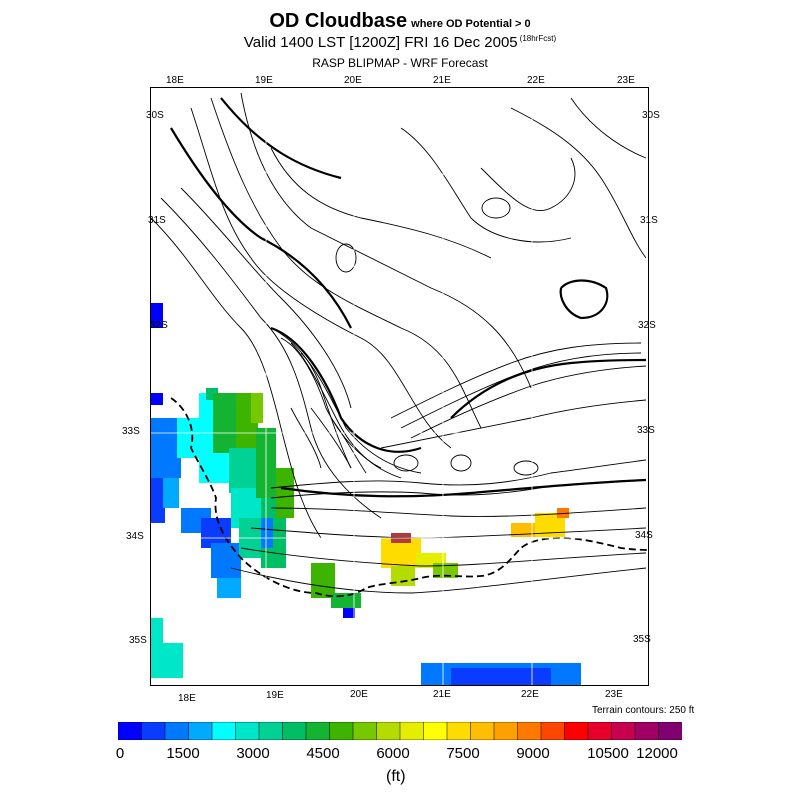 The image size is (800, 800). Describe the element at coordinates (536, 80) in the screenshot. I see `lon-label-top: 22E` at that location.